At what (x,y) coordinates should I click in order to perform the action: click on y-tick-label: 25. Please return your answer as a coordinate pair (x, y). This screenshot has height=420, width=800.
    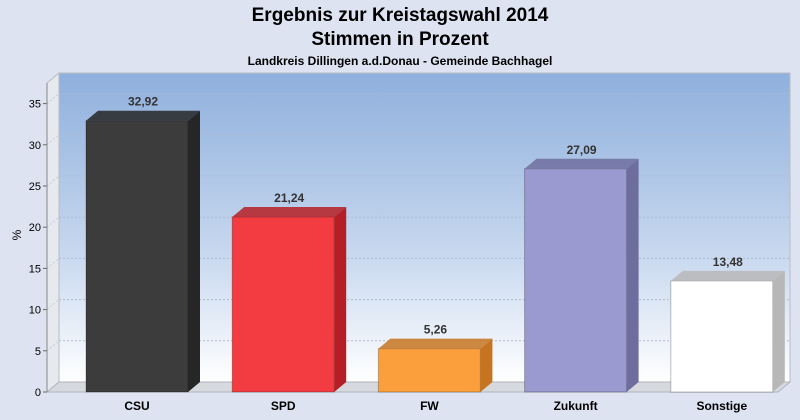
    Looking at the image, I should click on (35, 187).